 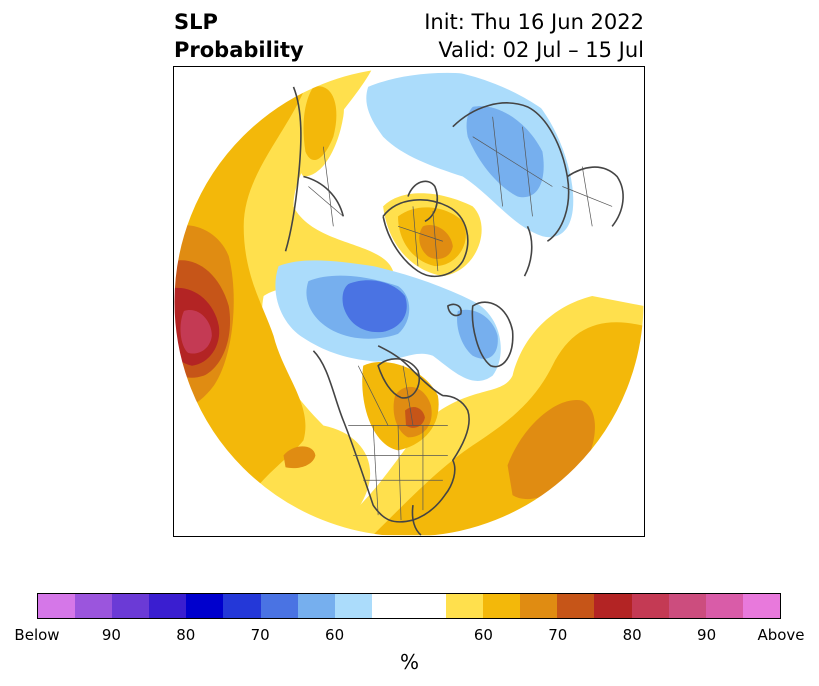 What do you see at coordinates (239, 36) in the screenshot?
I see `map-title: SLP Probability` at bounding box center [239, 36].